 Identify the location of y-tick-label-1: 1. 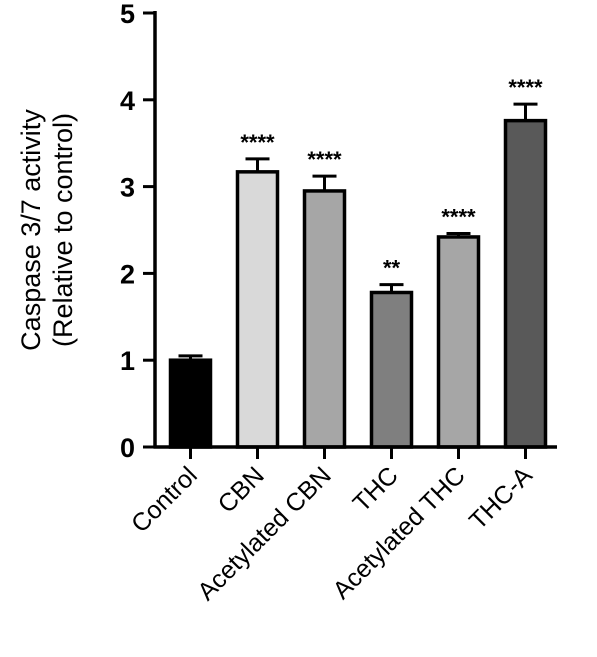
(127, 361).